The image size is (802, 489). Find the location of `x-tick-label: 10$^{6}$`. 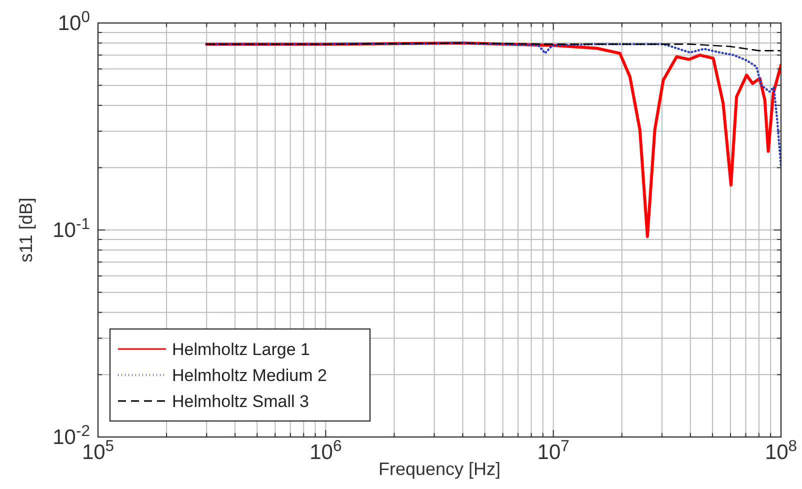

x-tick-label: 10$^{6}$ is located at coordinates (326, 451).